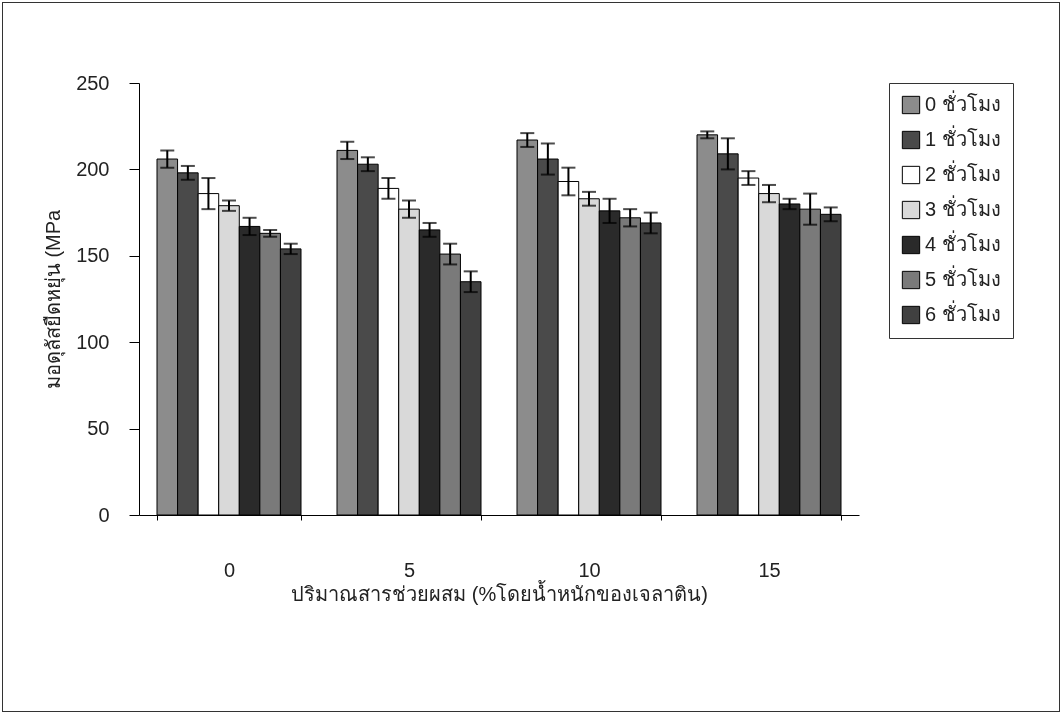  I want to click on legend-label: 2 ชั่วโมง, so click(963, 172).